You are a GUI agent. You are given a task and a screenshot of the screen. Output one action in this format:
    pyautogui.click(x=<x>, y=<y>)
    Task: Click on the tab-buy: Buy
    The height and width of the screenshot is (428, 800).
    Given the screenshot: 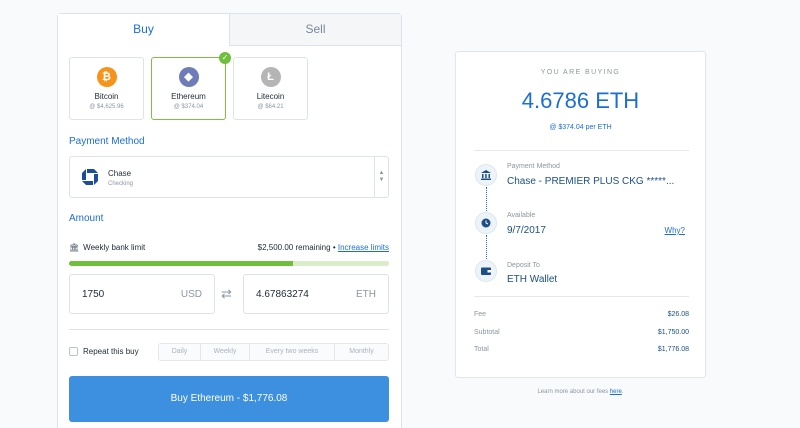 What is the action you would take?
    pyautogui.click(x=143, y=30)
    